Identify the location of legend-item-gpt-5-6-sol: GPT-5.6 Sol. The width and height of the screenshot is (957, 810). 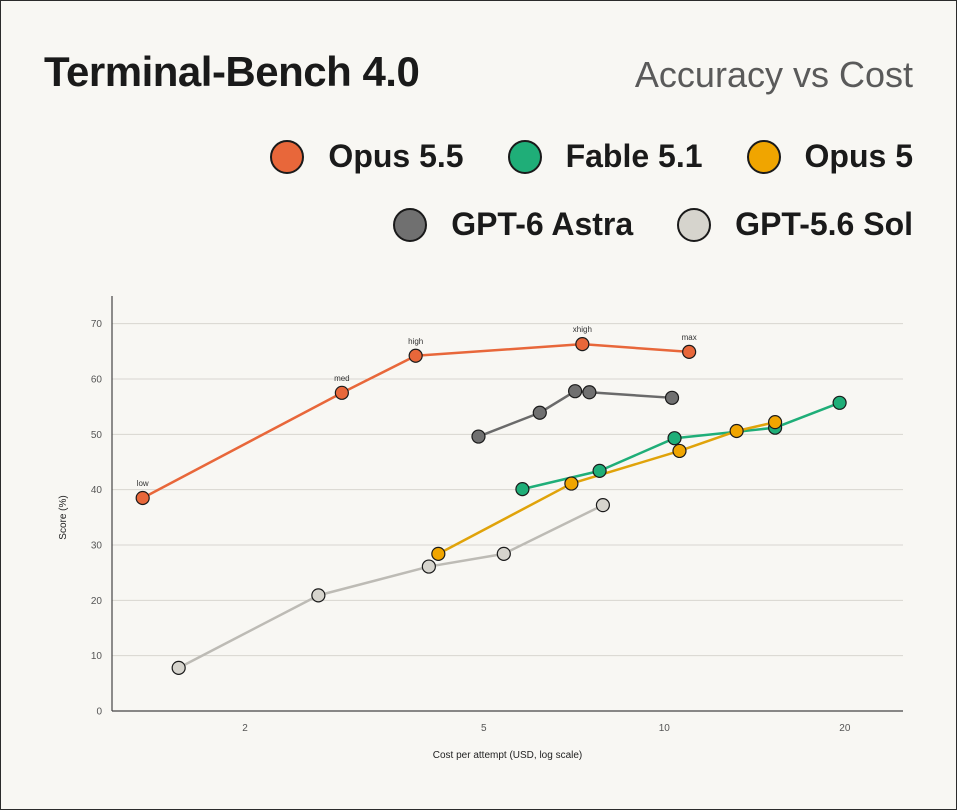
(795, 224).